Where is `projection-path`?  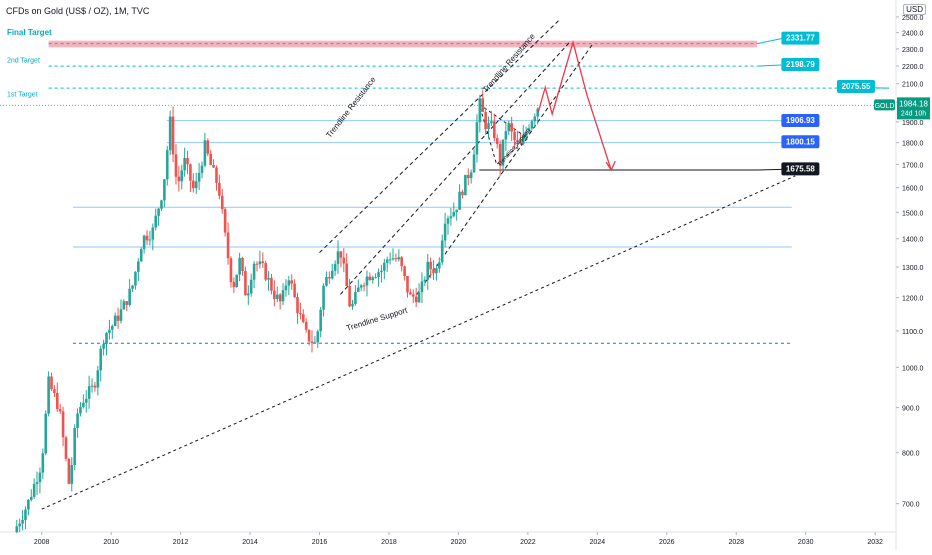
projection-path is located at coordinates (574, 106).